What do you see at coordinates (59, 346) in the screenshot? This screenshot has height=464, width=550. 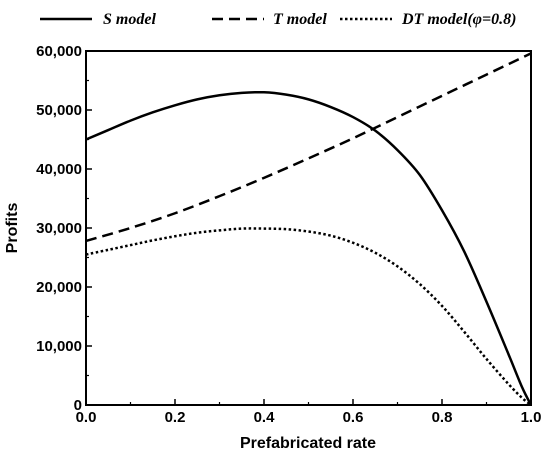 I see `y-tick-label: 10,000` at bounding box center [59, 346].